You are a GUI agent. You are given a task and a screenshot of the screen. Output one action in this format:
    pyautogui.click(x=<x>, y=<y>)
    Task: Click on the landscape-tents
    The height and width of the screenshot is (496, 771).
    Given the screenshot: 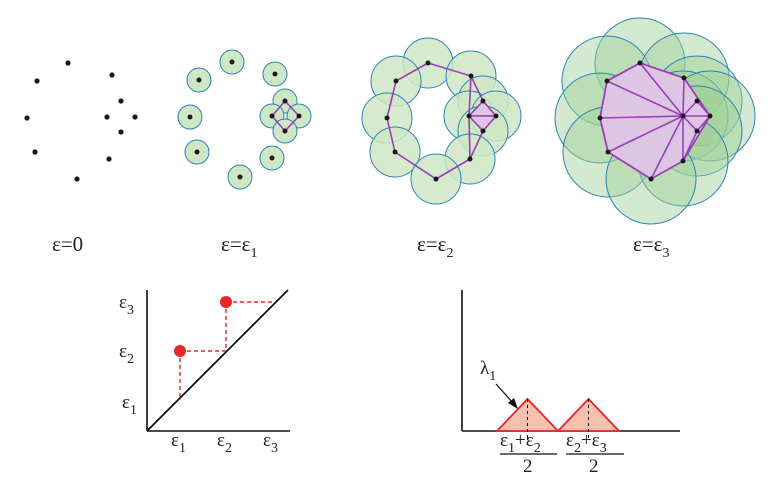 What is the action you would take?
    pyautogui.click(x=558, y=419)
    